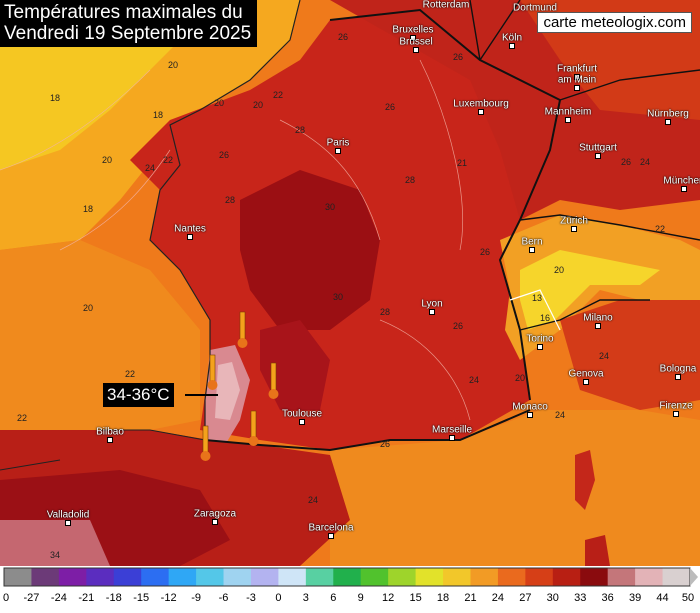 The height and width of the screenshot is (613, 700). What do you see at coordinates (470, 598) in the screenshot?
I see `legend-tick-label: 21` at bounding box center [470, 598].